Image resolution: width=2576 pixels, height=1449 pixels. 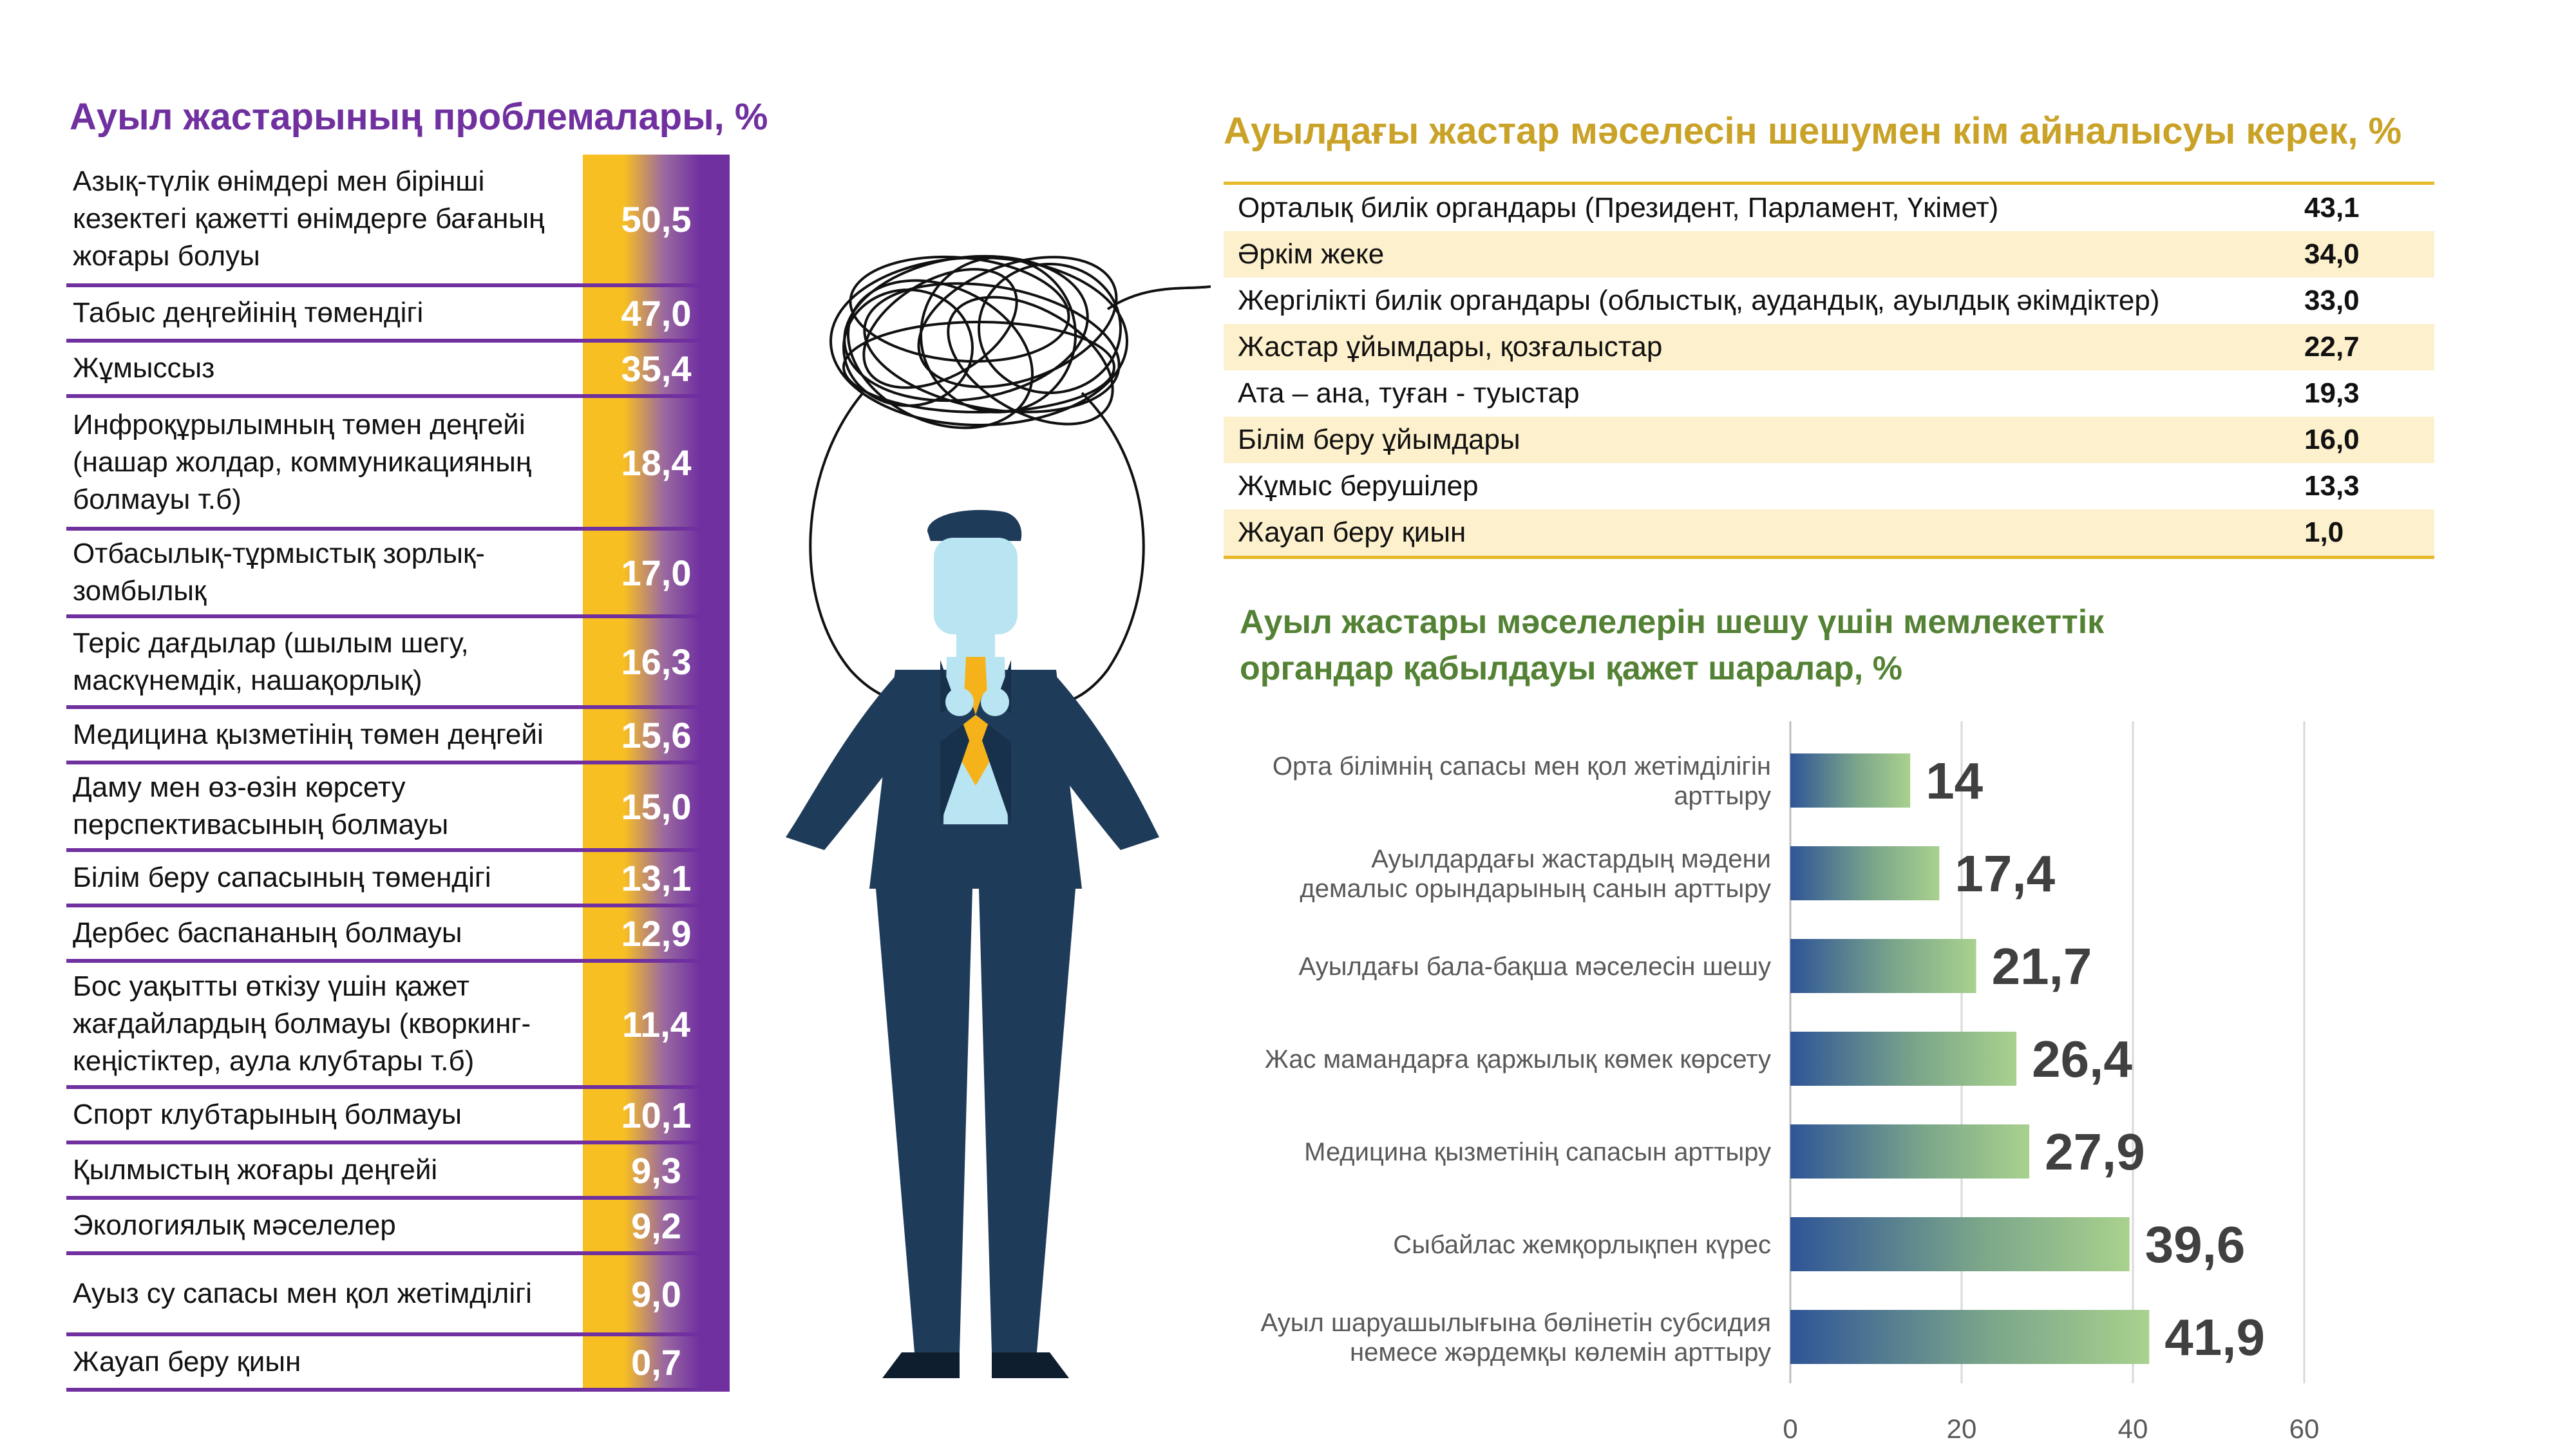 I want to click on x-tick-label: 20, so click(x=1962, y=1429).